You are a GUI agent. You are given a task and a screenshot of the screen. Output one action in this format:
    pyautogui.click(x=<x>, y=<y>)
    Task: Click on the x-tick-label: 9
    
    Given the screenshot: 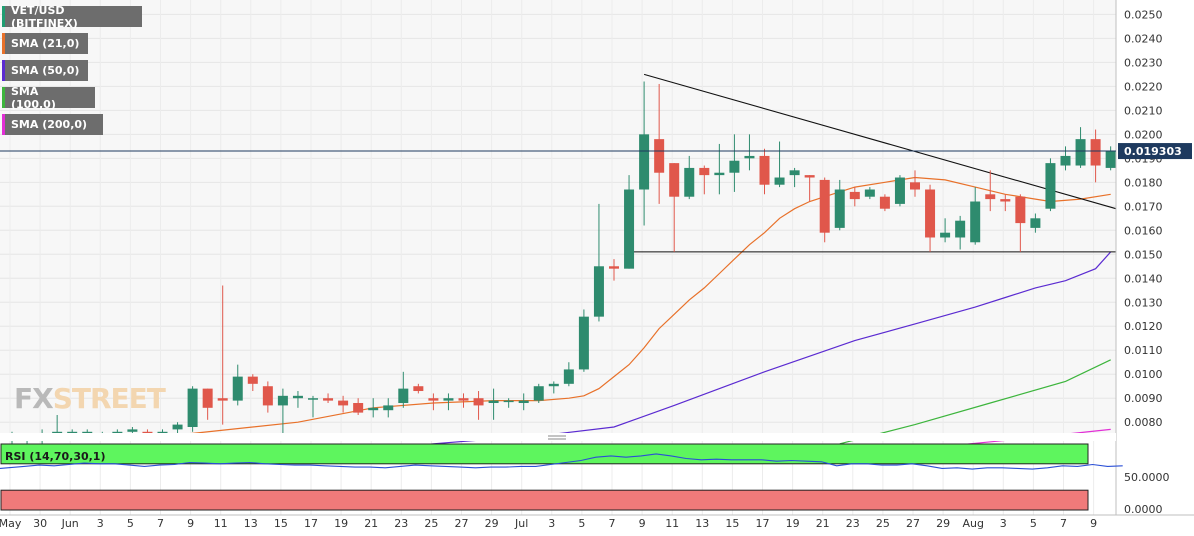 What is the action you would take?
    pyautogui.click(x=190, y=523)
    